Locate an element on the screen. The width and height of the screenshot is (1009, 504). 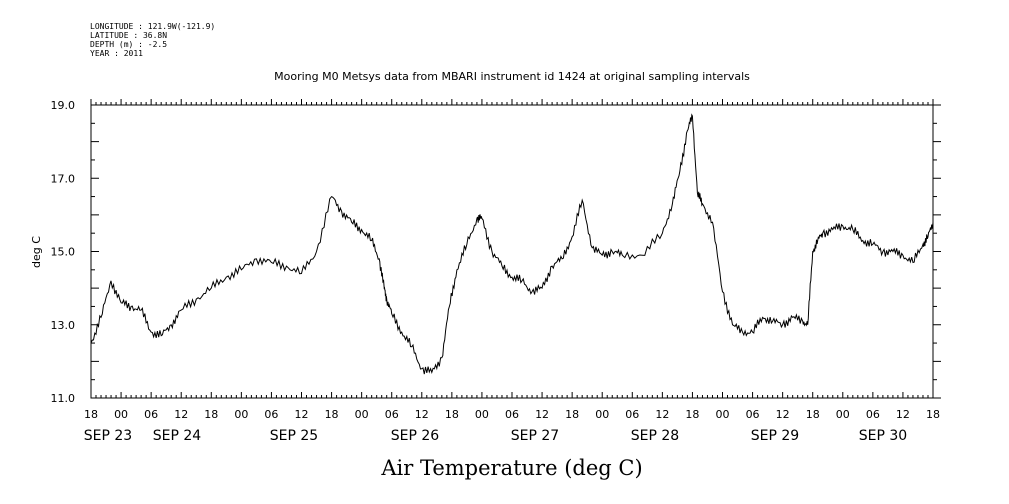
date-label: SEP 23 is located at coordinates (108, 436).